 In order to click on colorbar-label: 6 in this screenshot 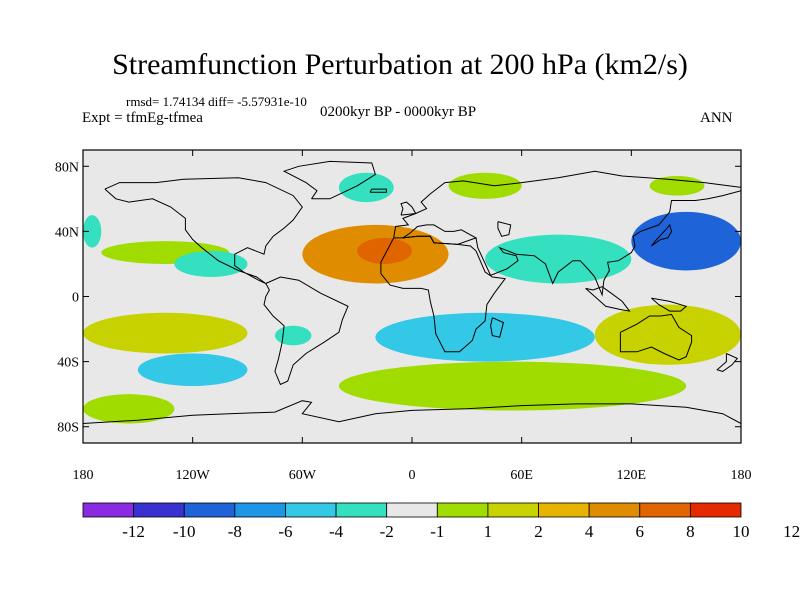, I will do `click(640, 531)`.